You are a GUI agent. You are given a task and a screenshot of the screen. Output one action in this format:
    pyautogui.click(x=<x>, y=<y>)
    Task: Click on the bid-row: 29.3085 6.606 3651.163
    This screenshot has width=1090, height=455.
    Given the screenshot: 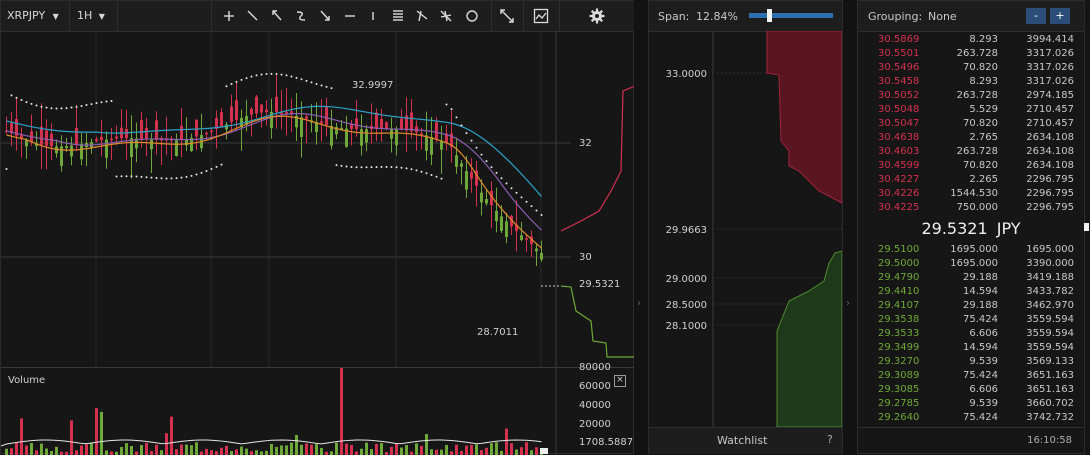 What is the action you would take?
    pyautogui.click(x=971, y=390)
    